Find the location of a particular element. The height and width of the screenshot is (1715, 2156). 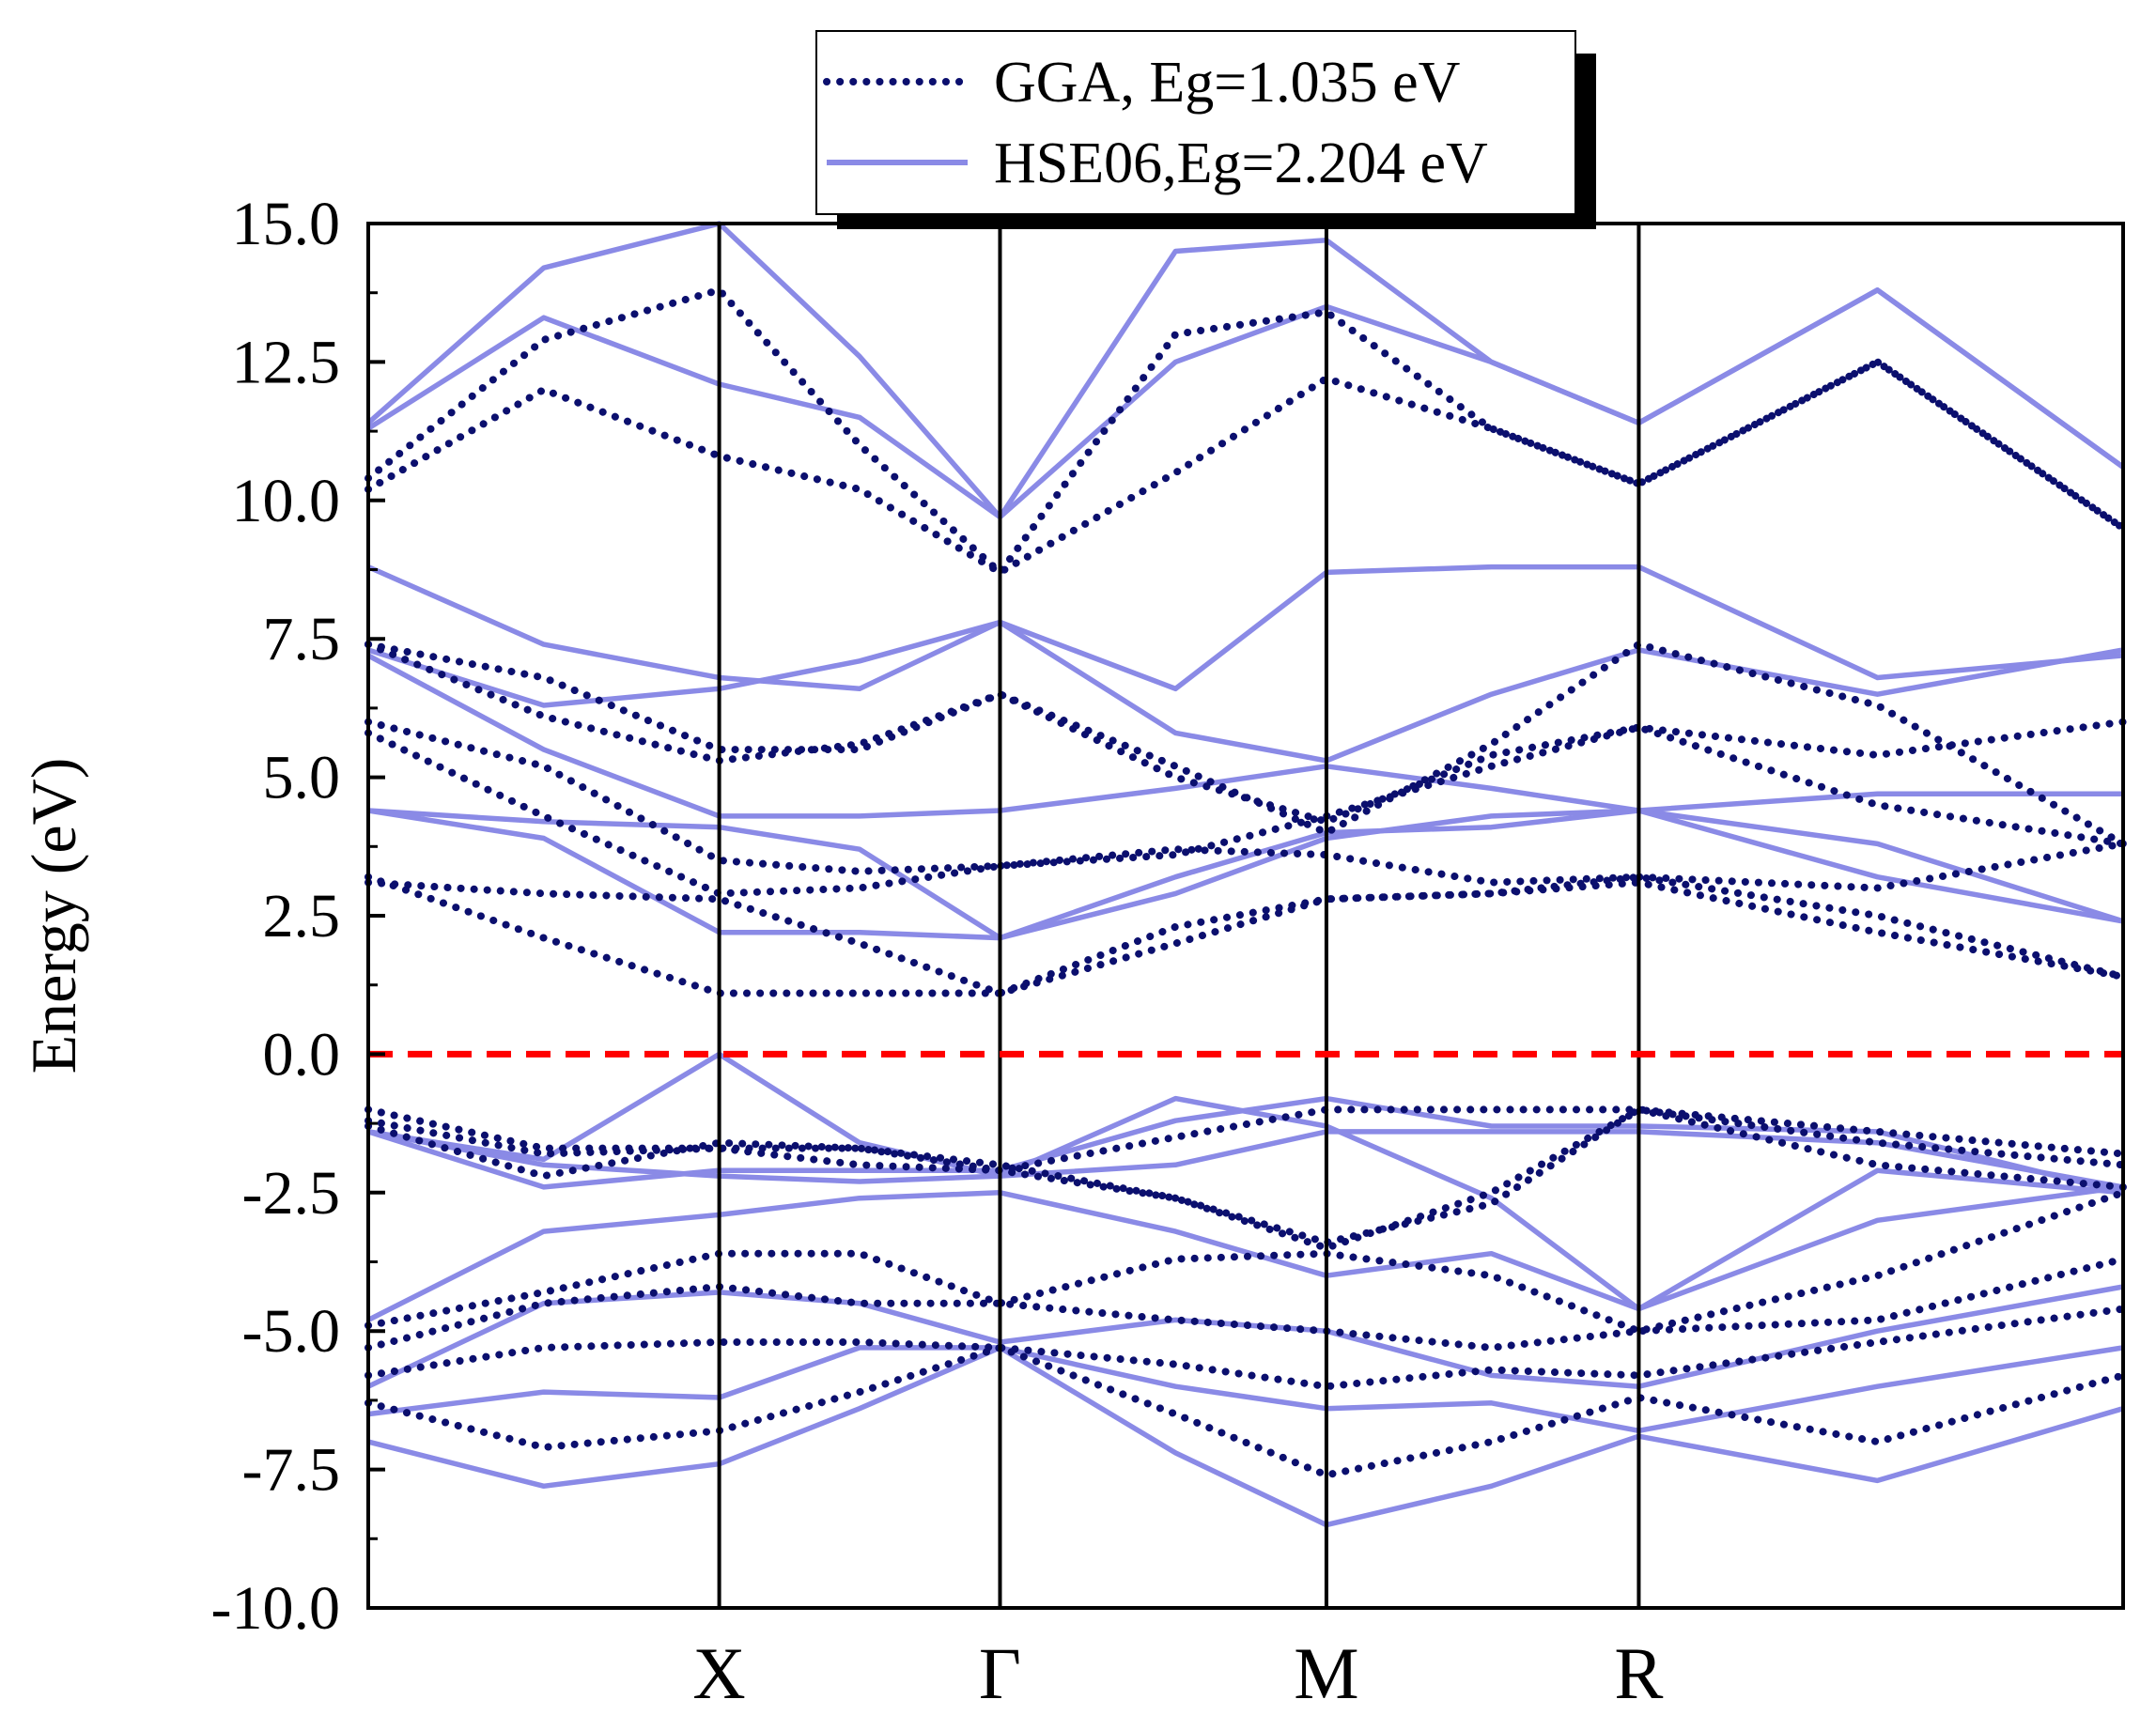

y-tick-label-6: 2.5 is located at coordinates (302, 916).